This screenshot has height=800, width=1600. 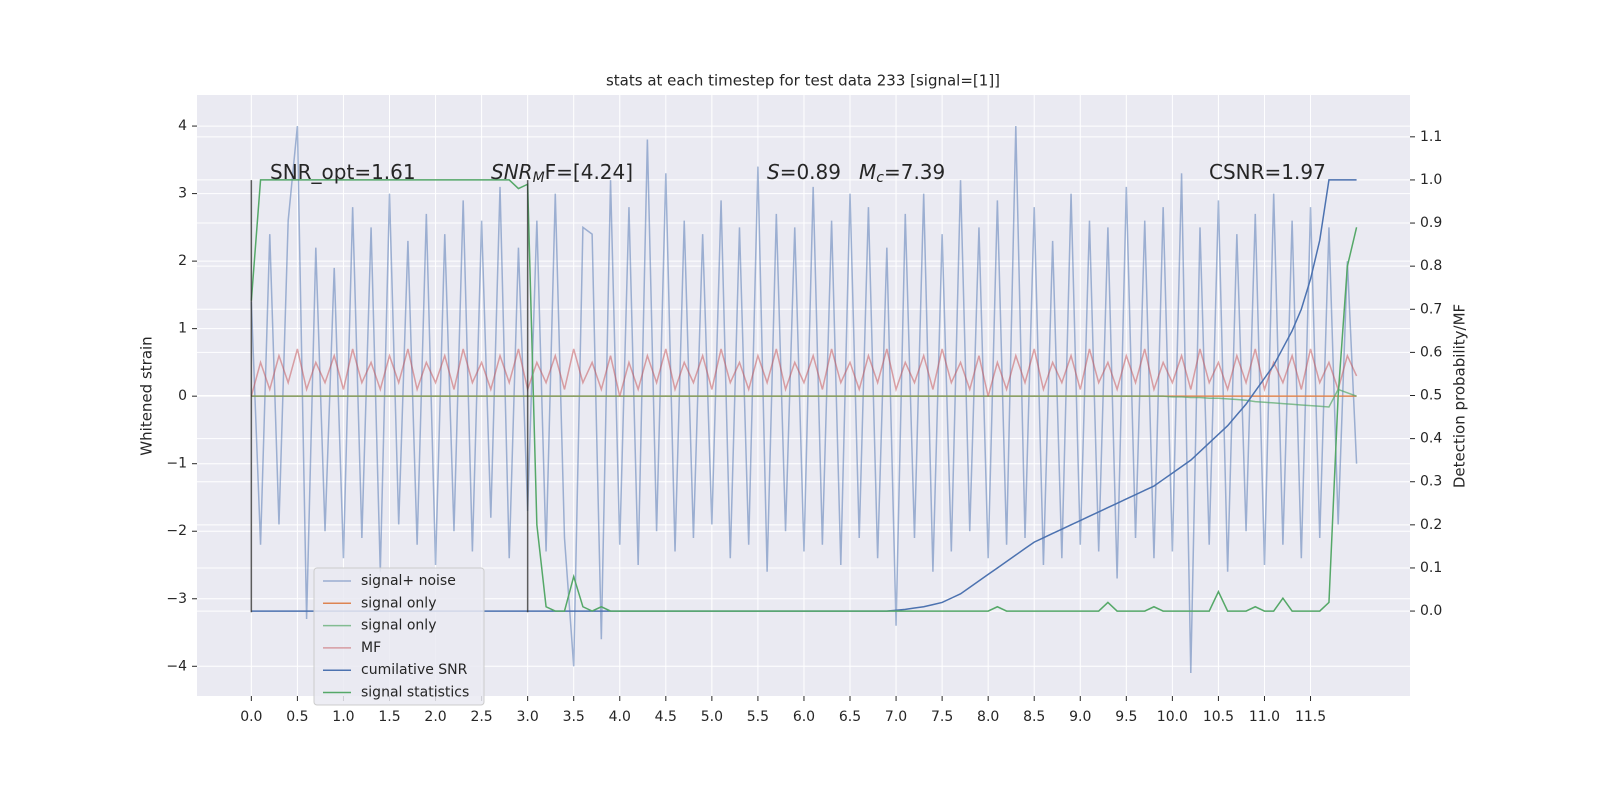 What do you see at coordinates (1172, 717) in the screenshot?
I see `x-tick-label: 10.0` at bounding box center [1172, 717].